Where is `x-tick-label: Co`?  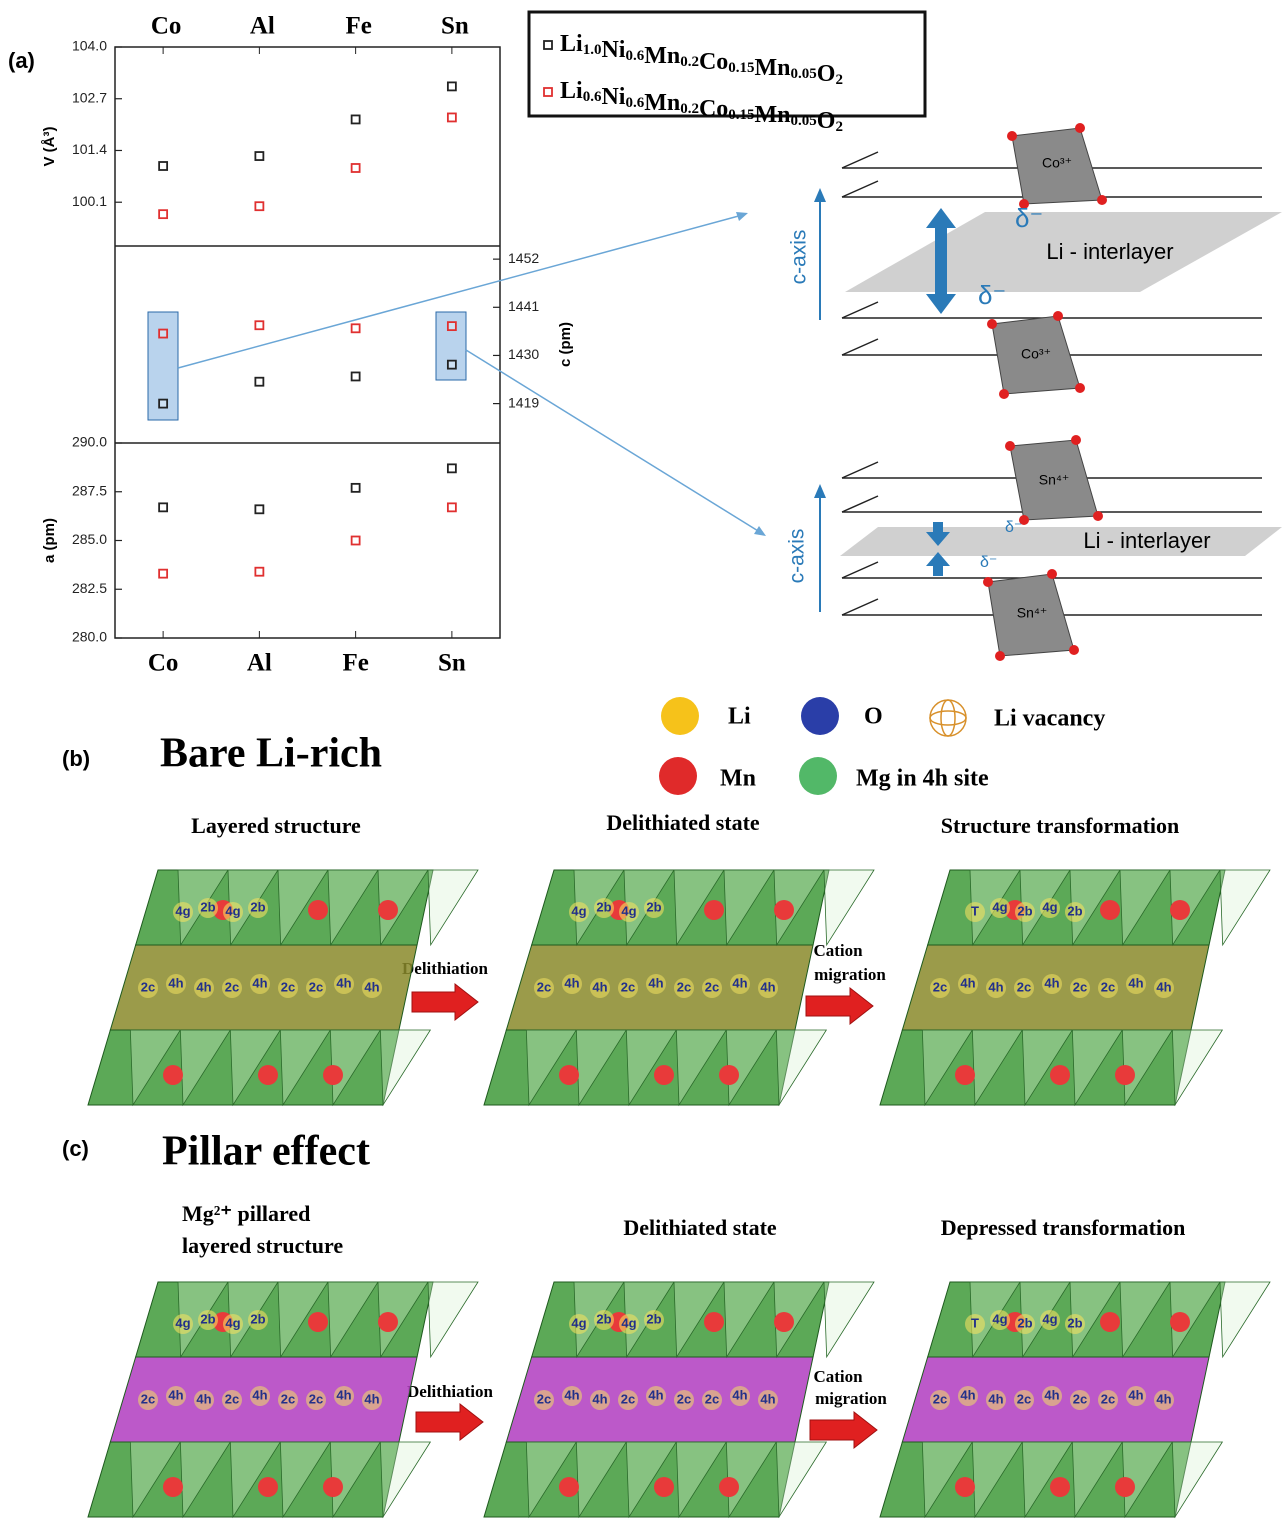 x-tick-label: Co is located at coordinates (166, 26).